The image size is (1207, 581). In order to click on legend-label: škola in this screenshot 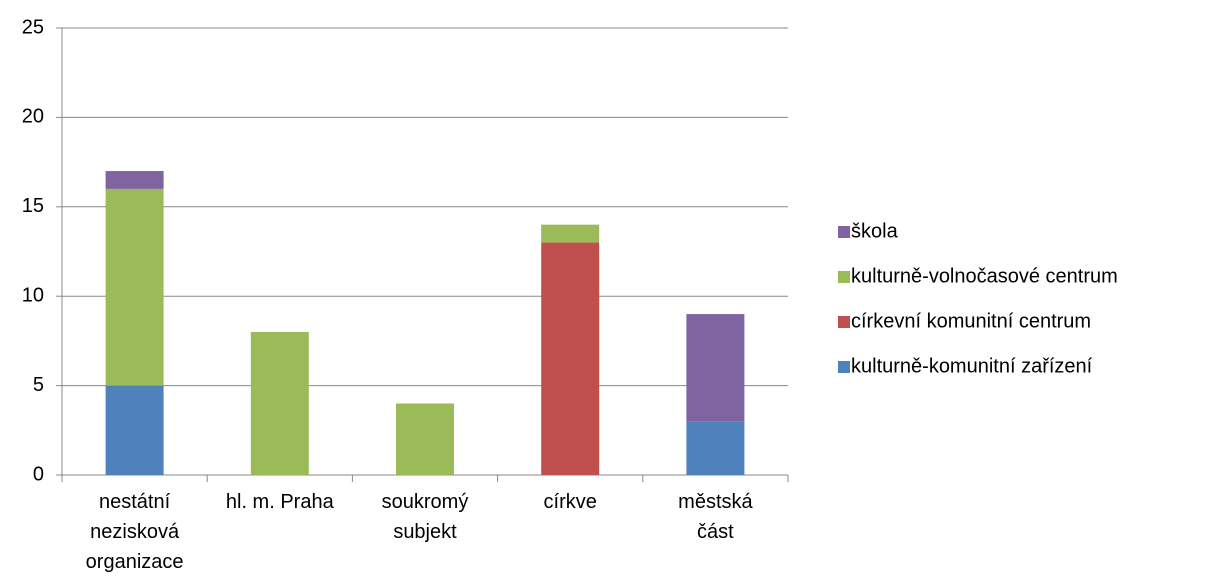, I will do `click(875, 231)`.